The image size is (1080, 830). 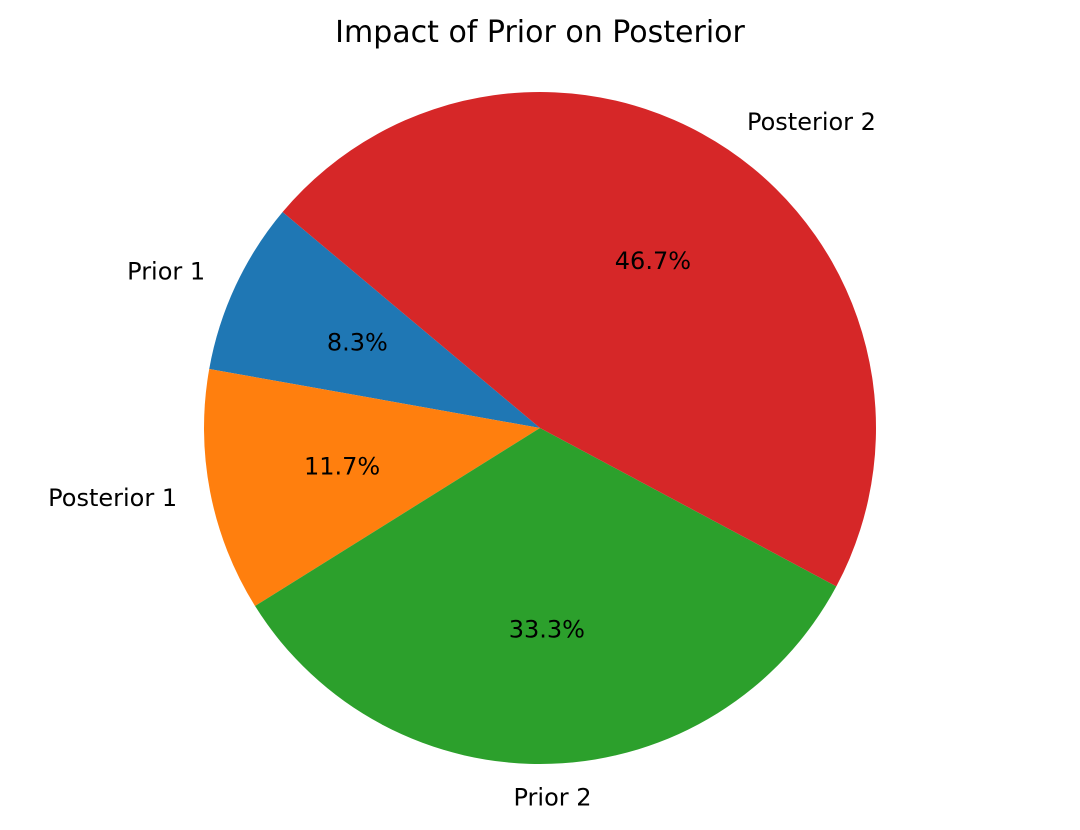 I want to click on slice-label: Posterior 1, so click(x=112, y=498).